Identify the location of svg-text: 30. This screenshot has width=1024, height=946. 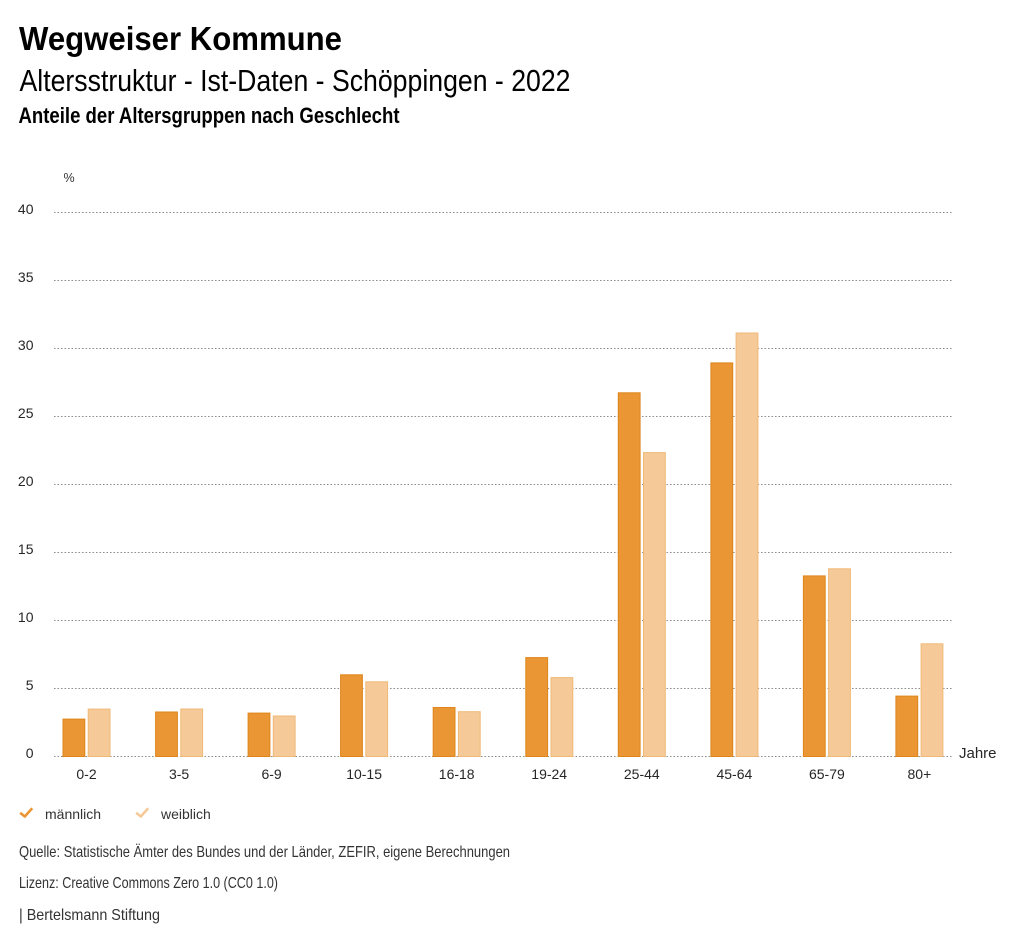
(26, 345).